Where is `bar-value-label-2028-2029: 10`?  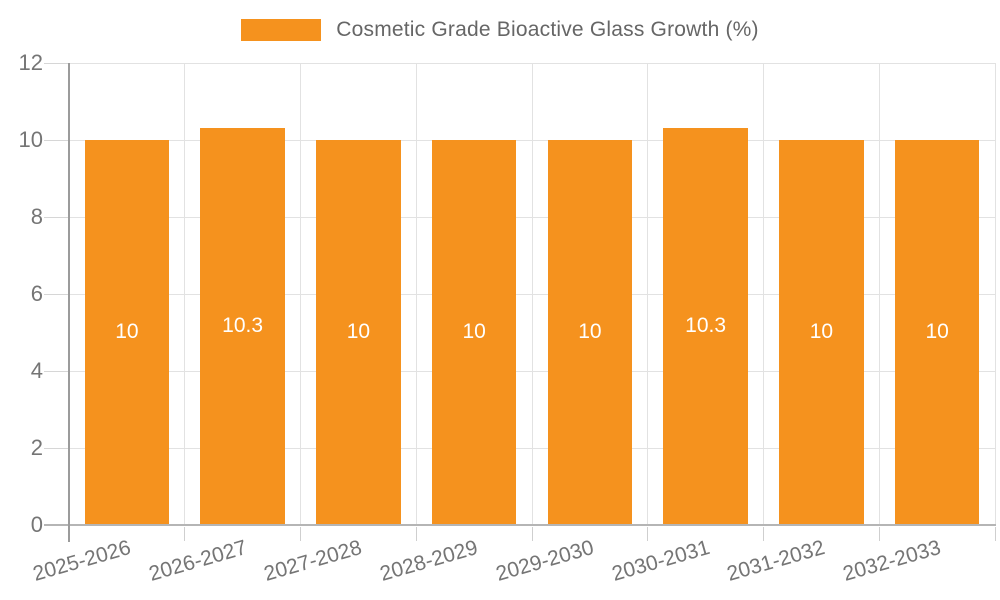 bar-value-label-2028-2029: 10 is located at coordinates (474, 331).